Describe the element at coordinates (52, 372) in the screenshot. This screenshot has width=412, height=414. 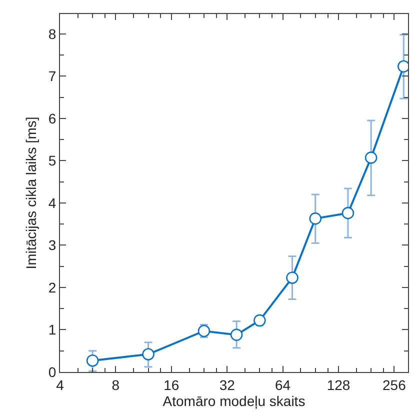
I see `y-tick-label: 0` at that location.